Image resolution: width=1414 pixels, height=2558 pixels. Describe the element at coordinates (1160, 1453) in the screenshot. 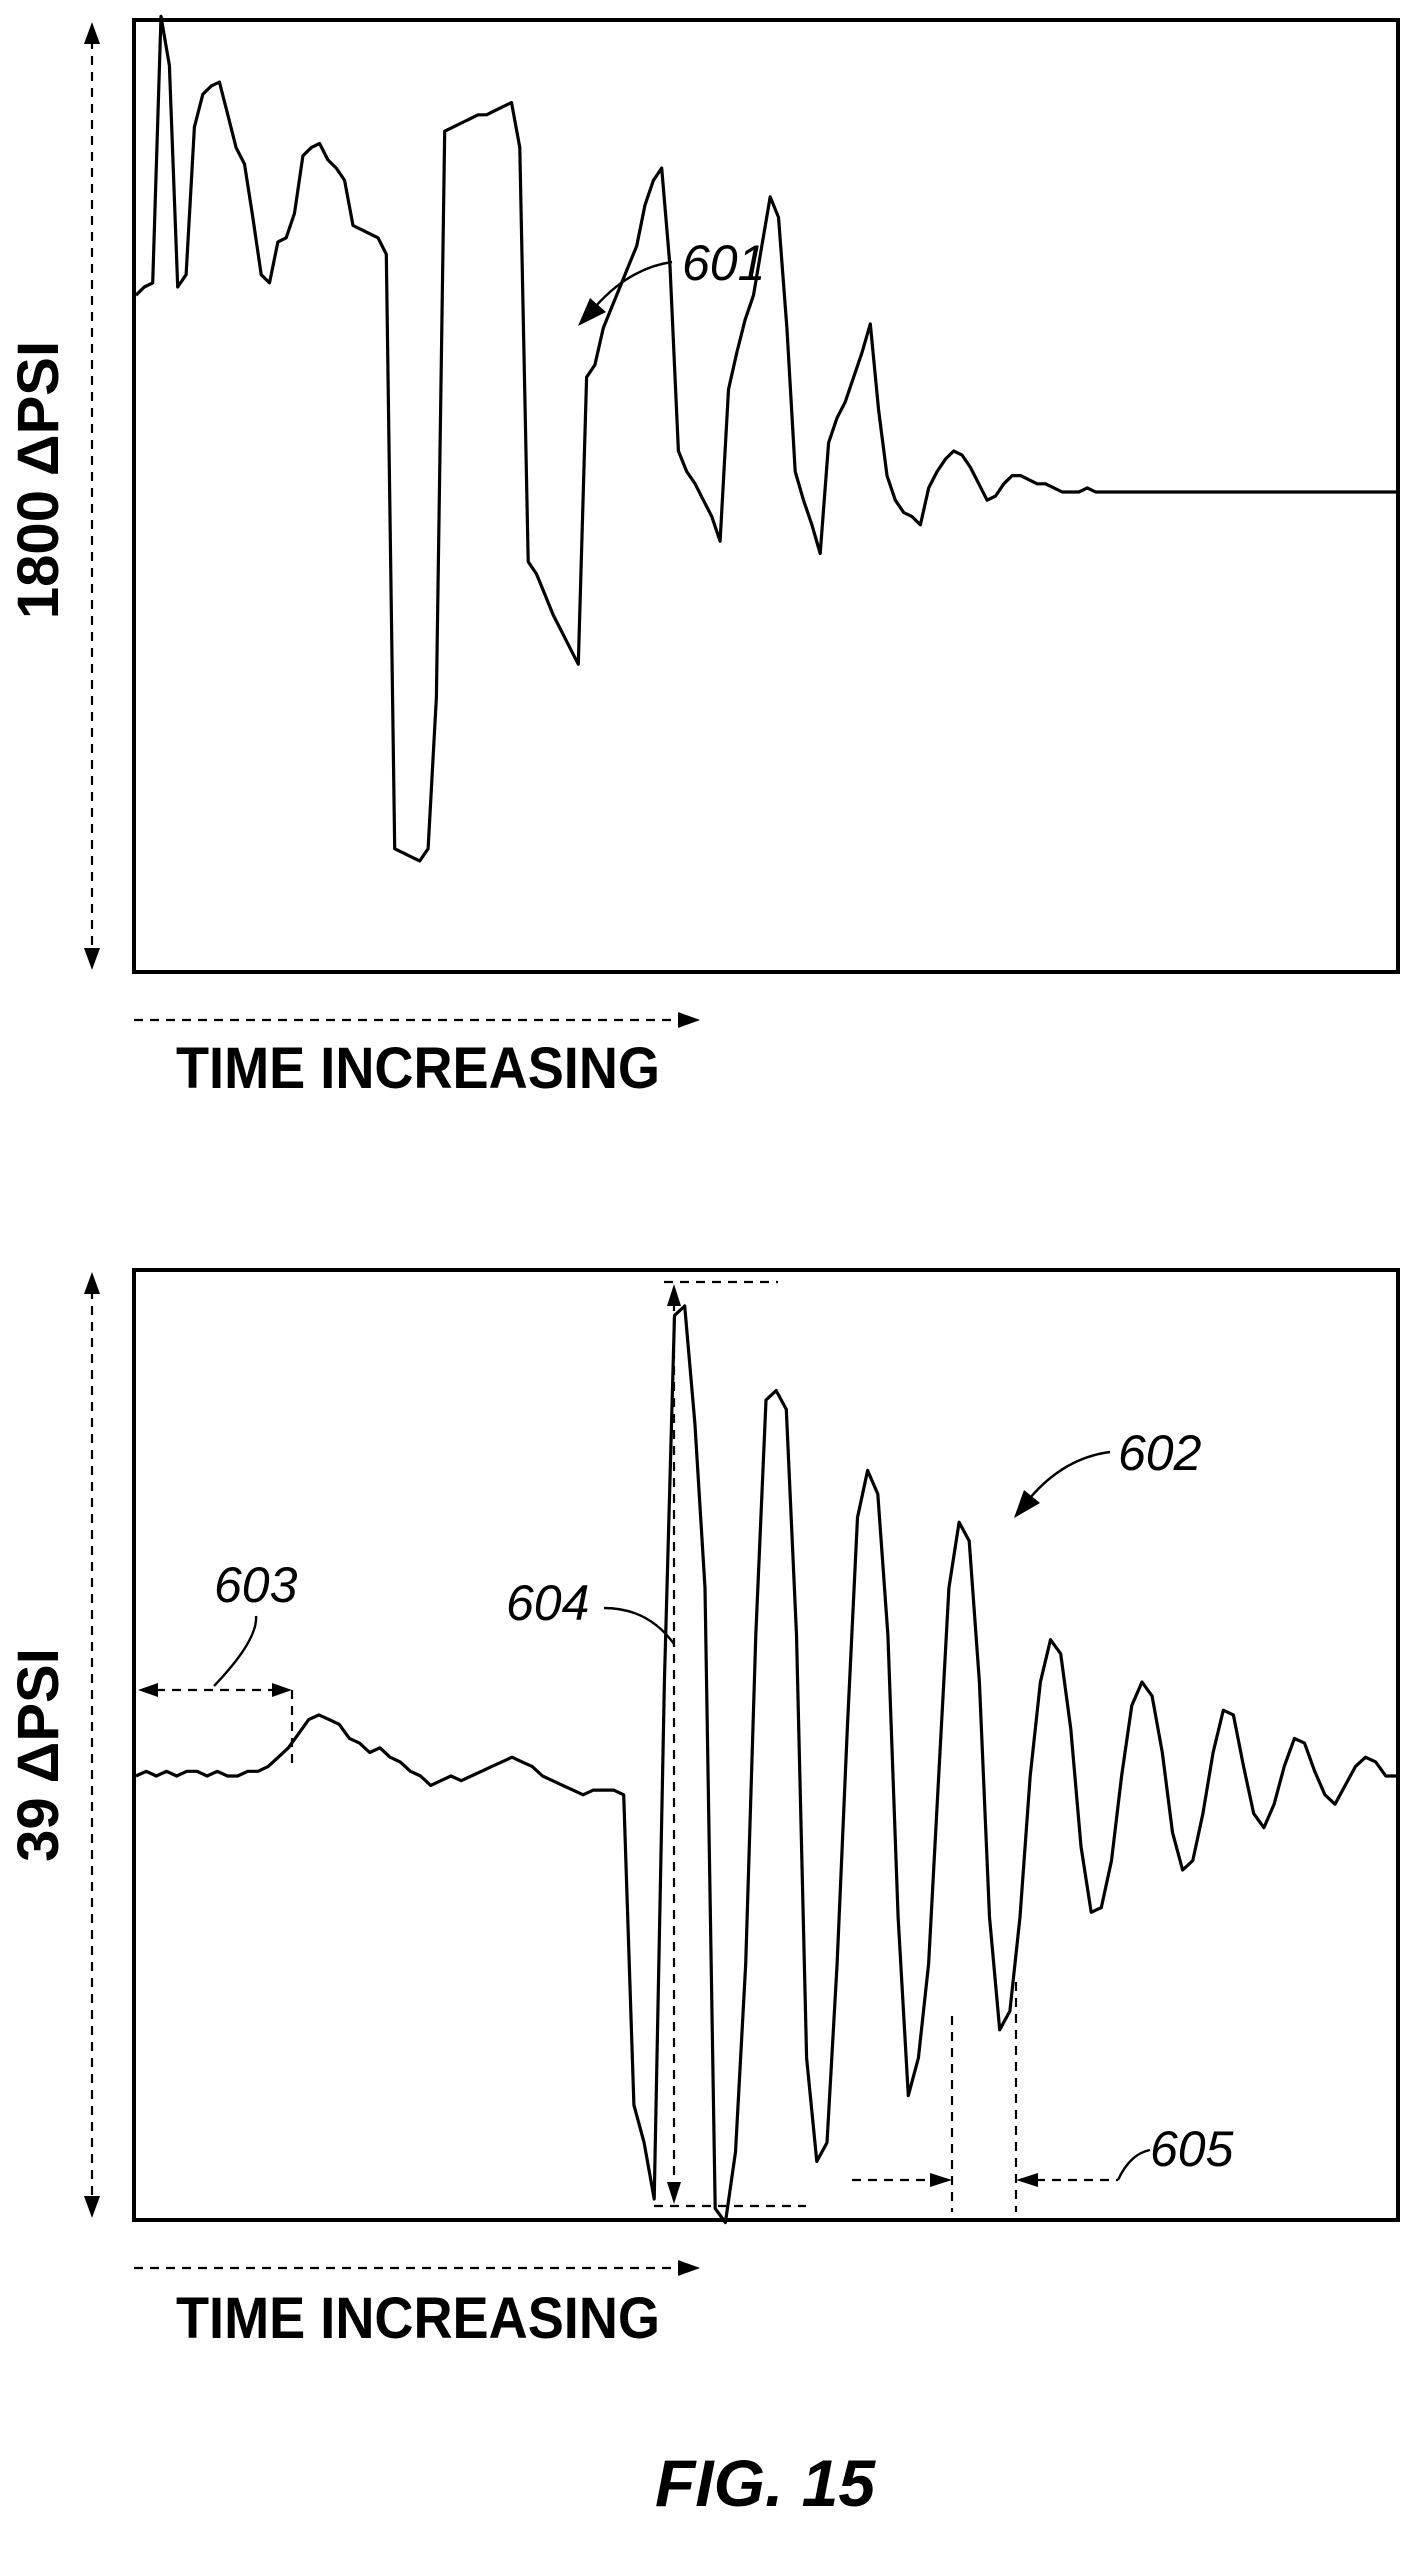

I see `chart-bottom-trace-ref: 602` at that location.